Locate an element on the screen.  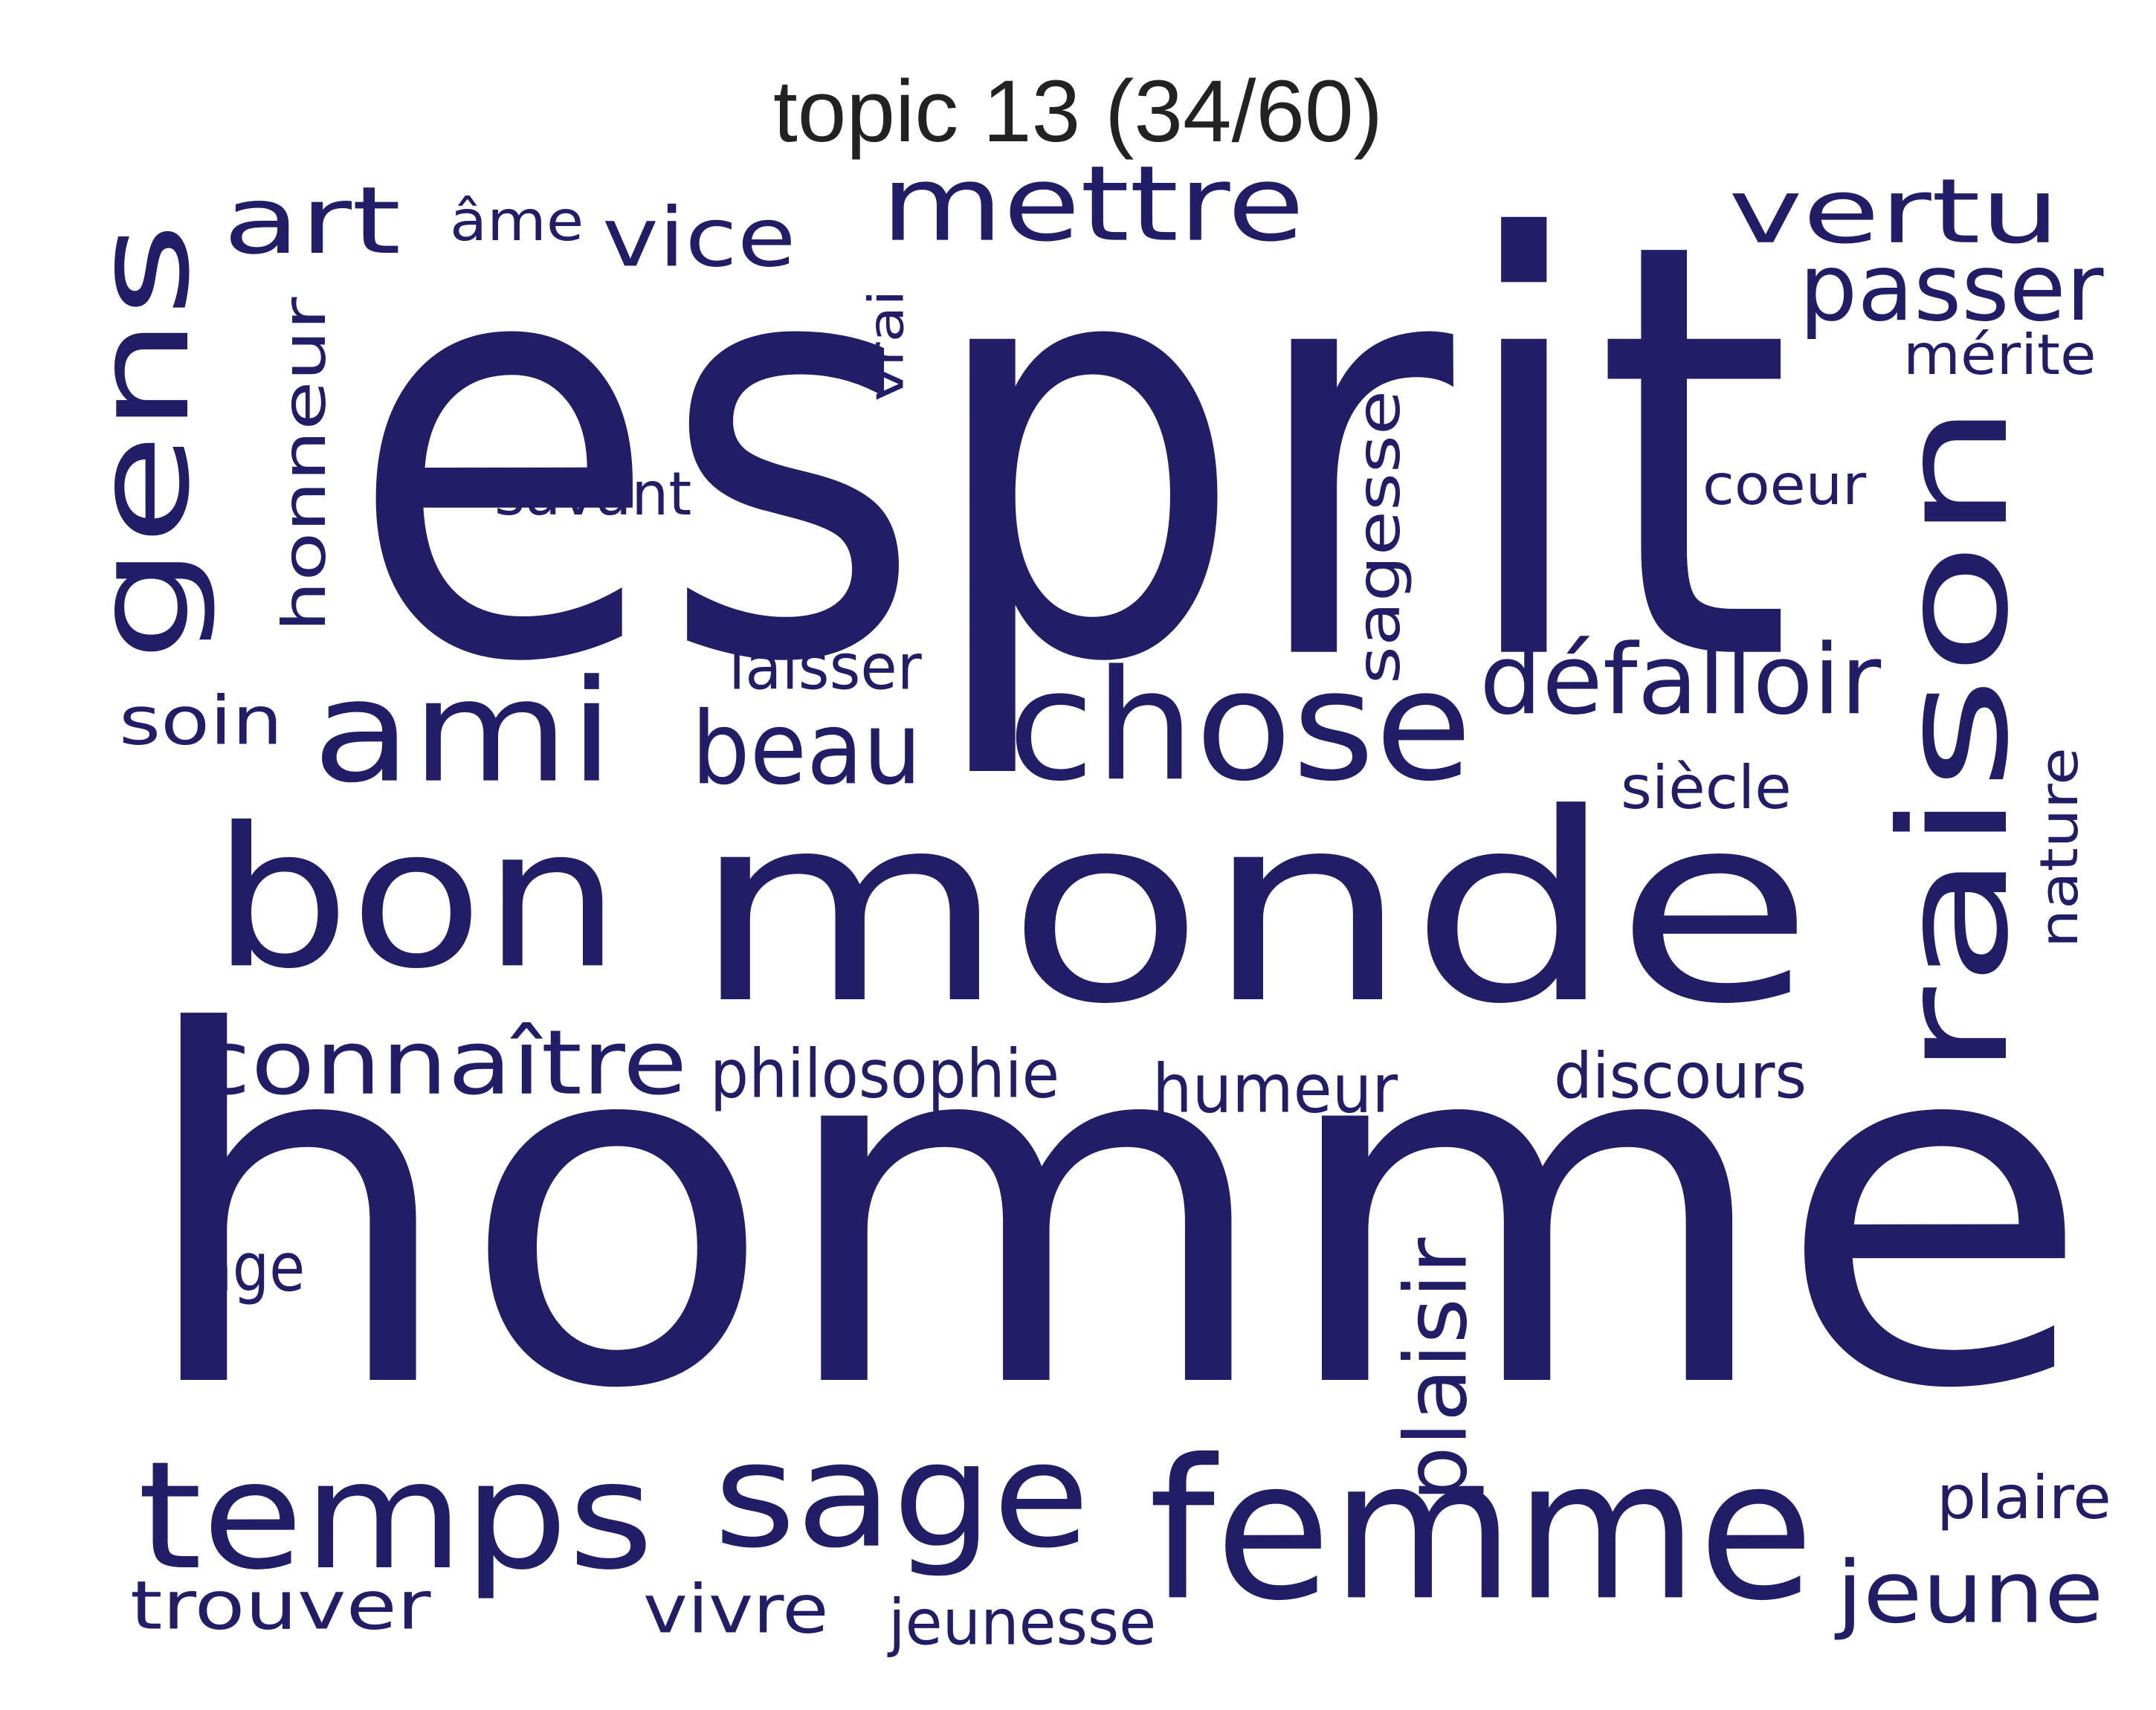
word-sage: sage is located at coordinates (902, 1496).